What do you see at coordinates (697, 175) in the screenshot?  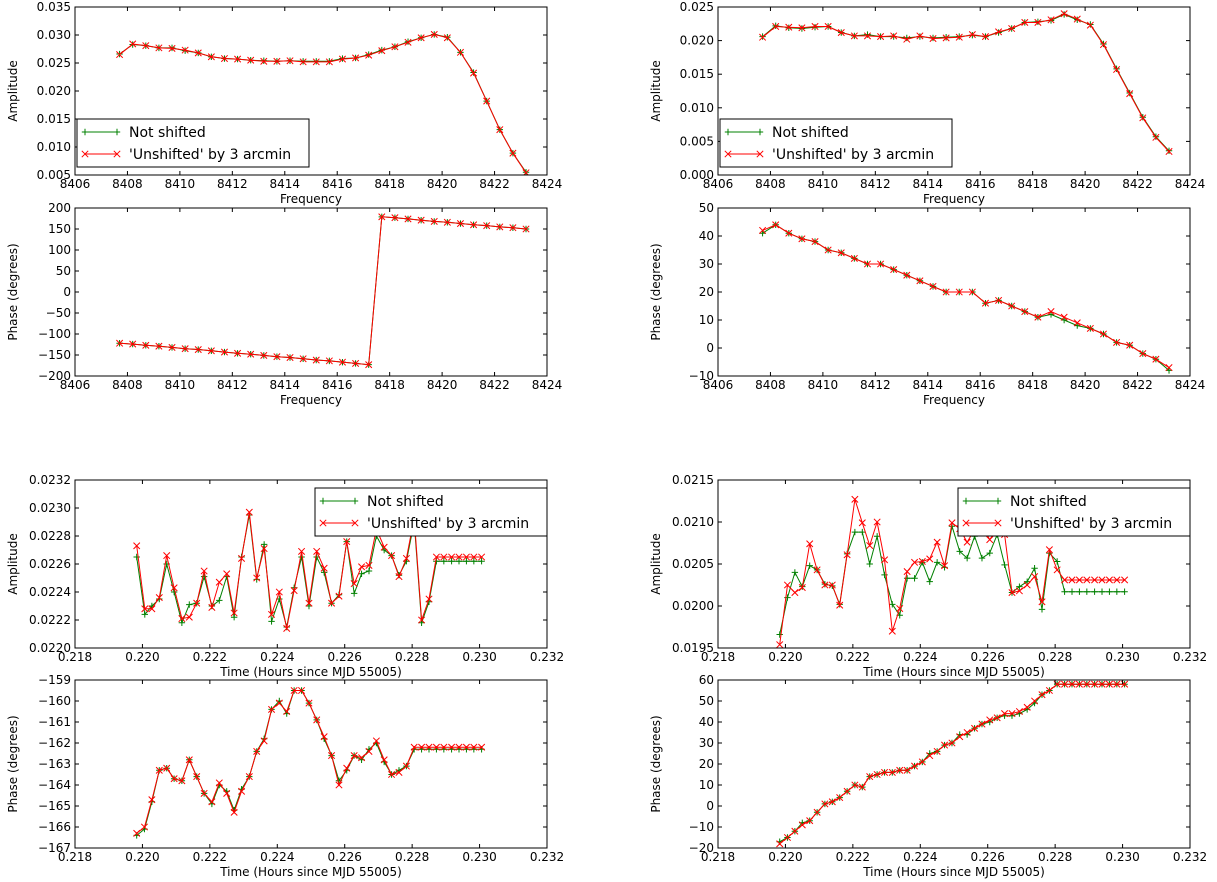 I see `y-tick-label: 0.000` at bounding box center [697, 175].